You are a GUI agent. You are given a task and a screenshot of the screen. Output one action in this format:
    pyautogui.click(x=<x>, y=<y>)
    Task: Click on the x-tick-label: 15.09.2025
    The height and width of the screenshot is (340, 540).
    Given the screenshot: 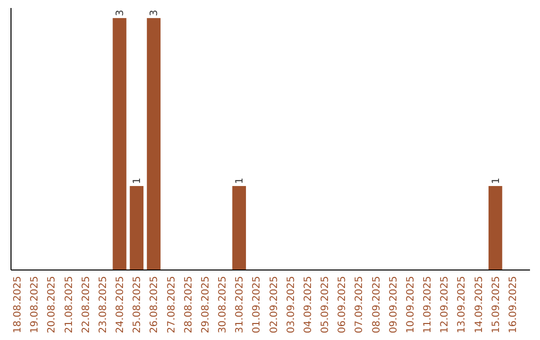 What is the action you would take?
    pyautogui.click(x=496, y=305)
    